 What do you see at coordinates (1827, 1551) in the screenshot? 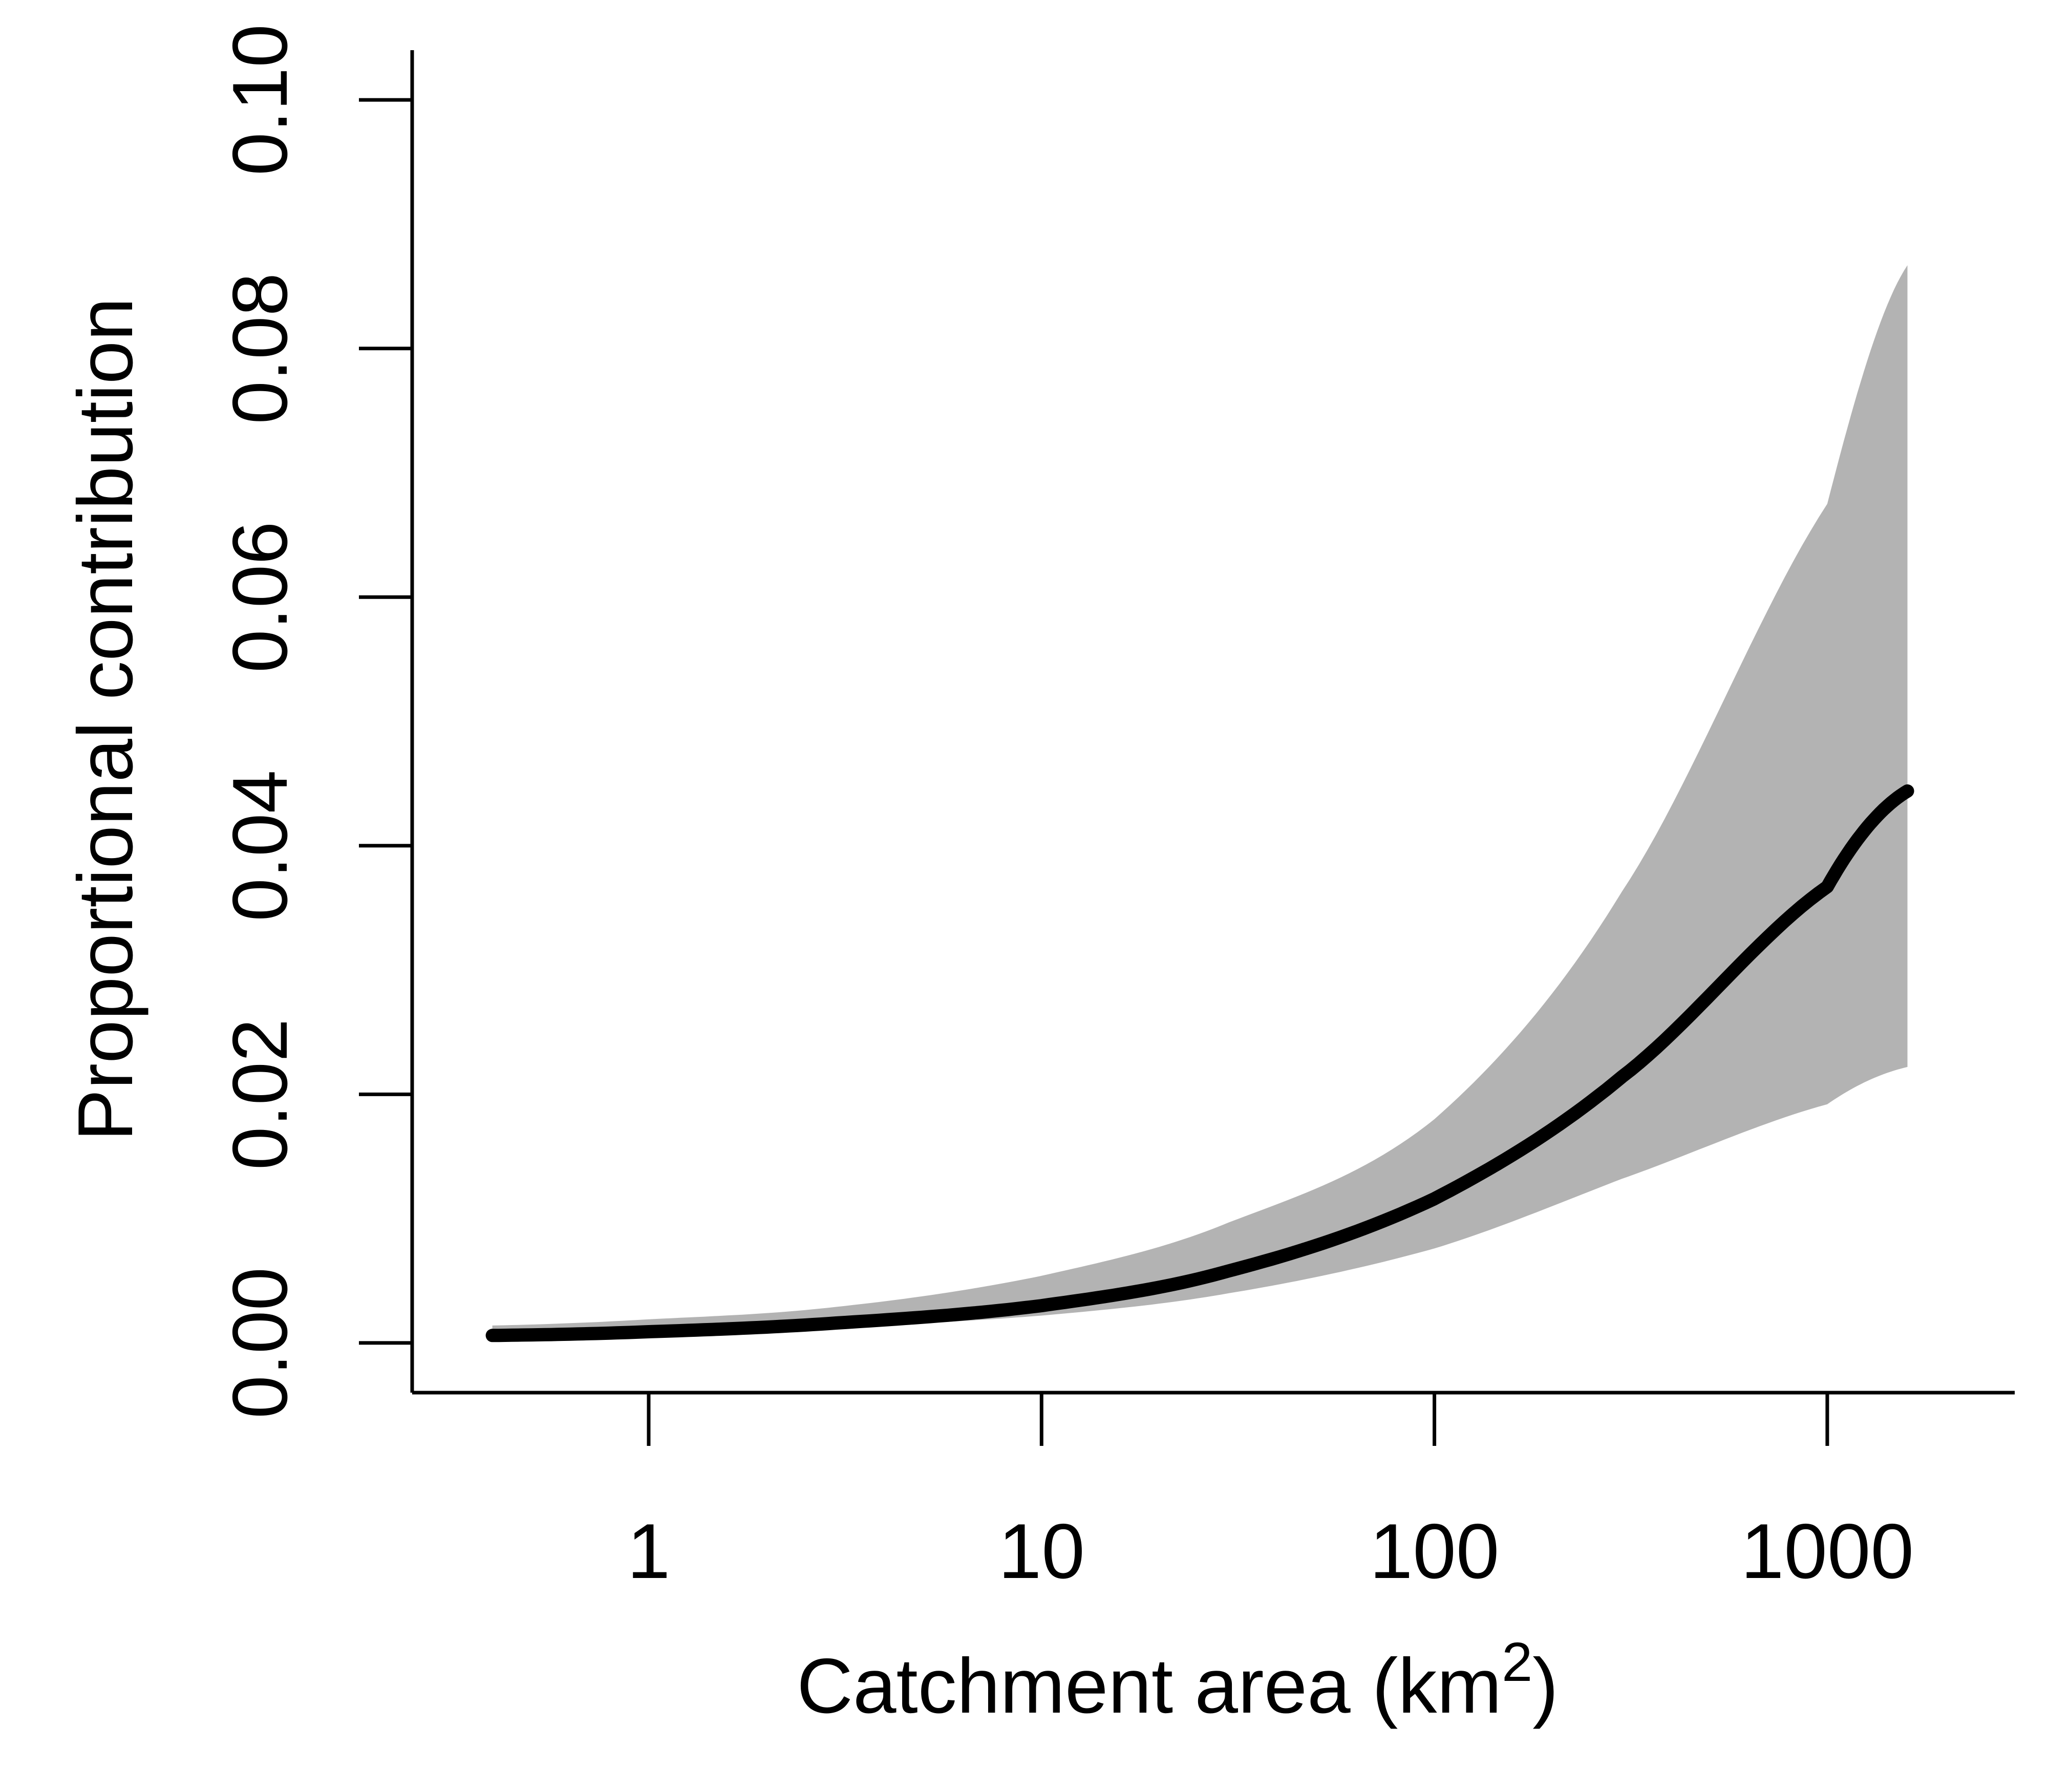
I see `x-tick-label: 1000` at bounding box center [1827, 1551].